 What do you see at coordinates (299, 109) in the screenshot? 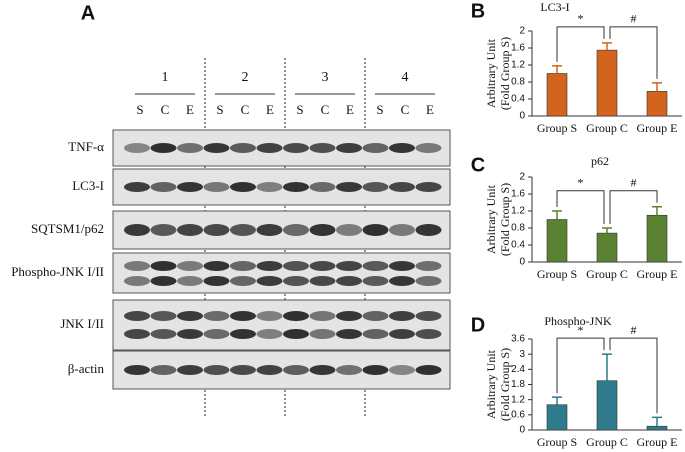
I see `lane-label: S` at bounding box center [299, 109].